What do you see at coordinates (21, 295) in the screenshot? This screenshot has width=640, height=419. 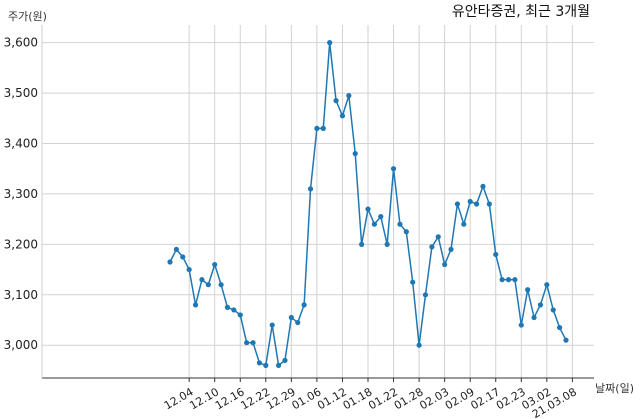 I see `y-tick-label: 3,100` at bounding box center [21, 295].